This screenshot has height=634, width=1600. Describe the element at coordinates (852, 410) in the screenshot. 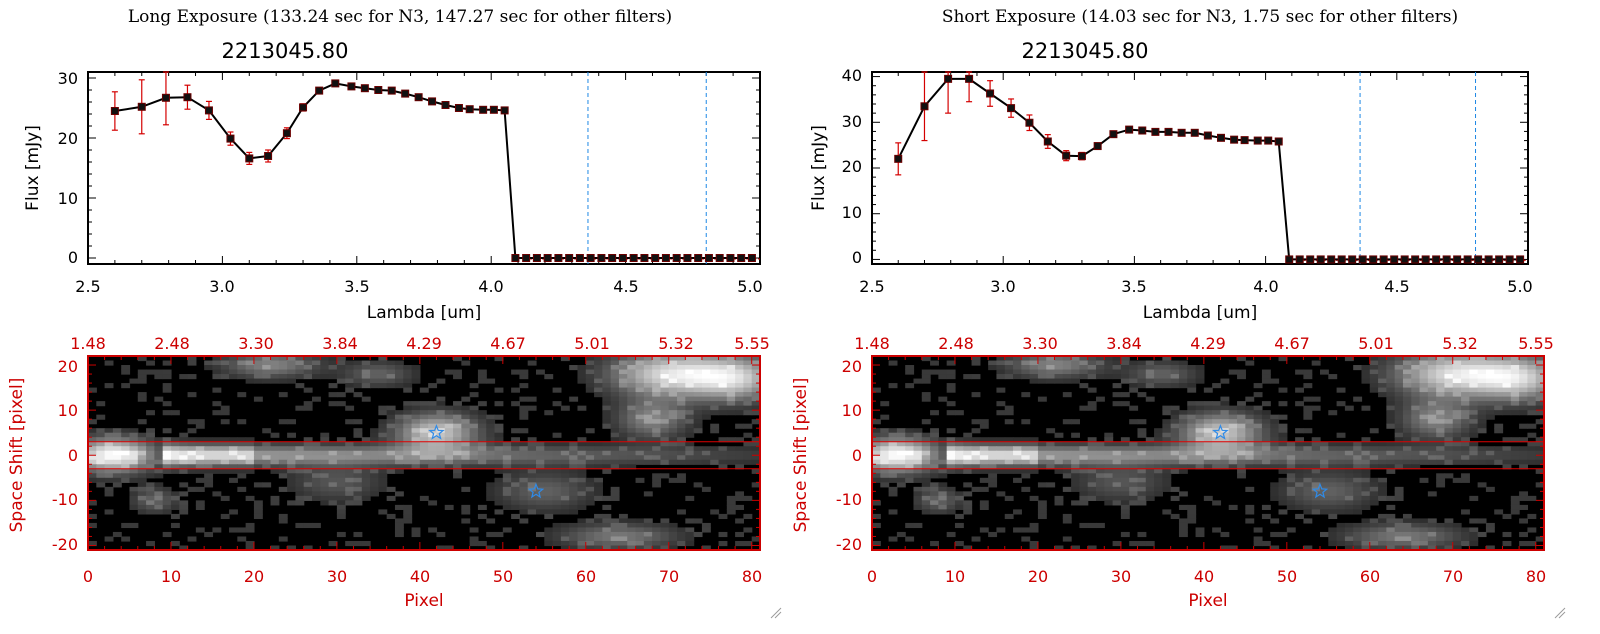

I see `short-shift-tick: 10` at that location.